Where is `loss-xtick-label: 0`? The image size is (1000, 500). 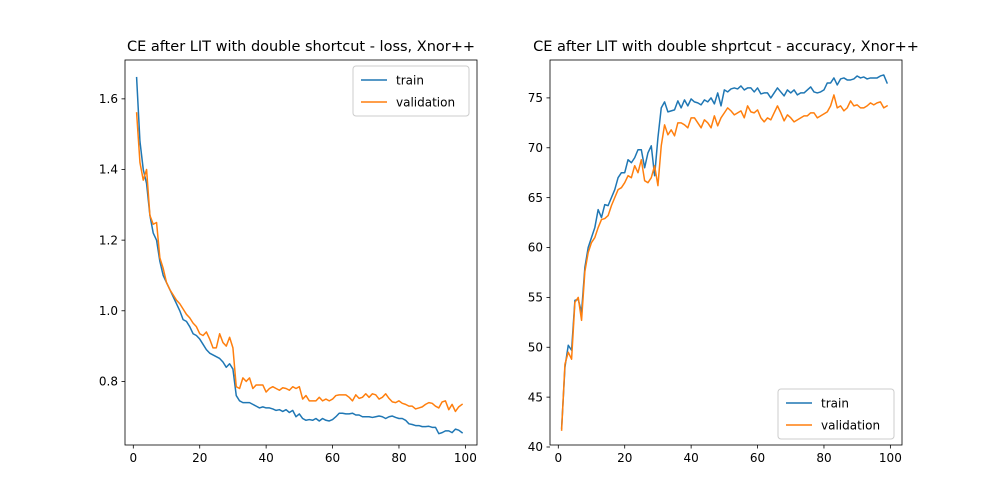
loss-xtick-label: 0 is located at coordinates (133, 458).